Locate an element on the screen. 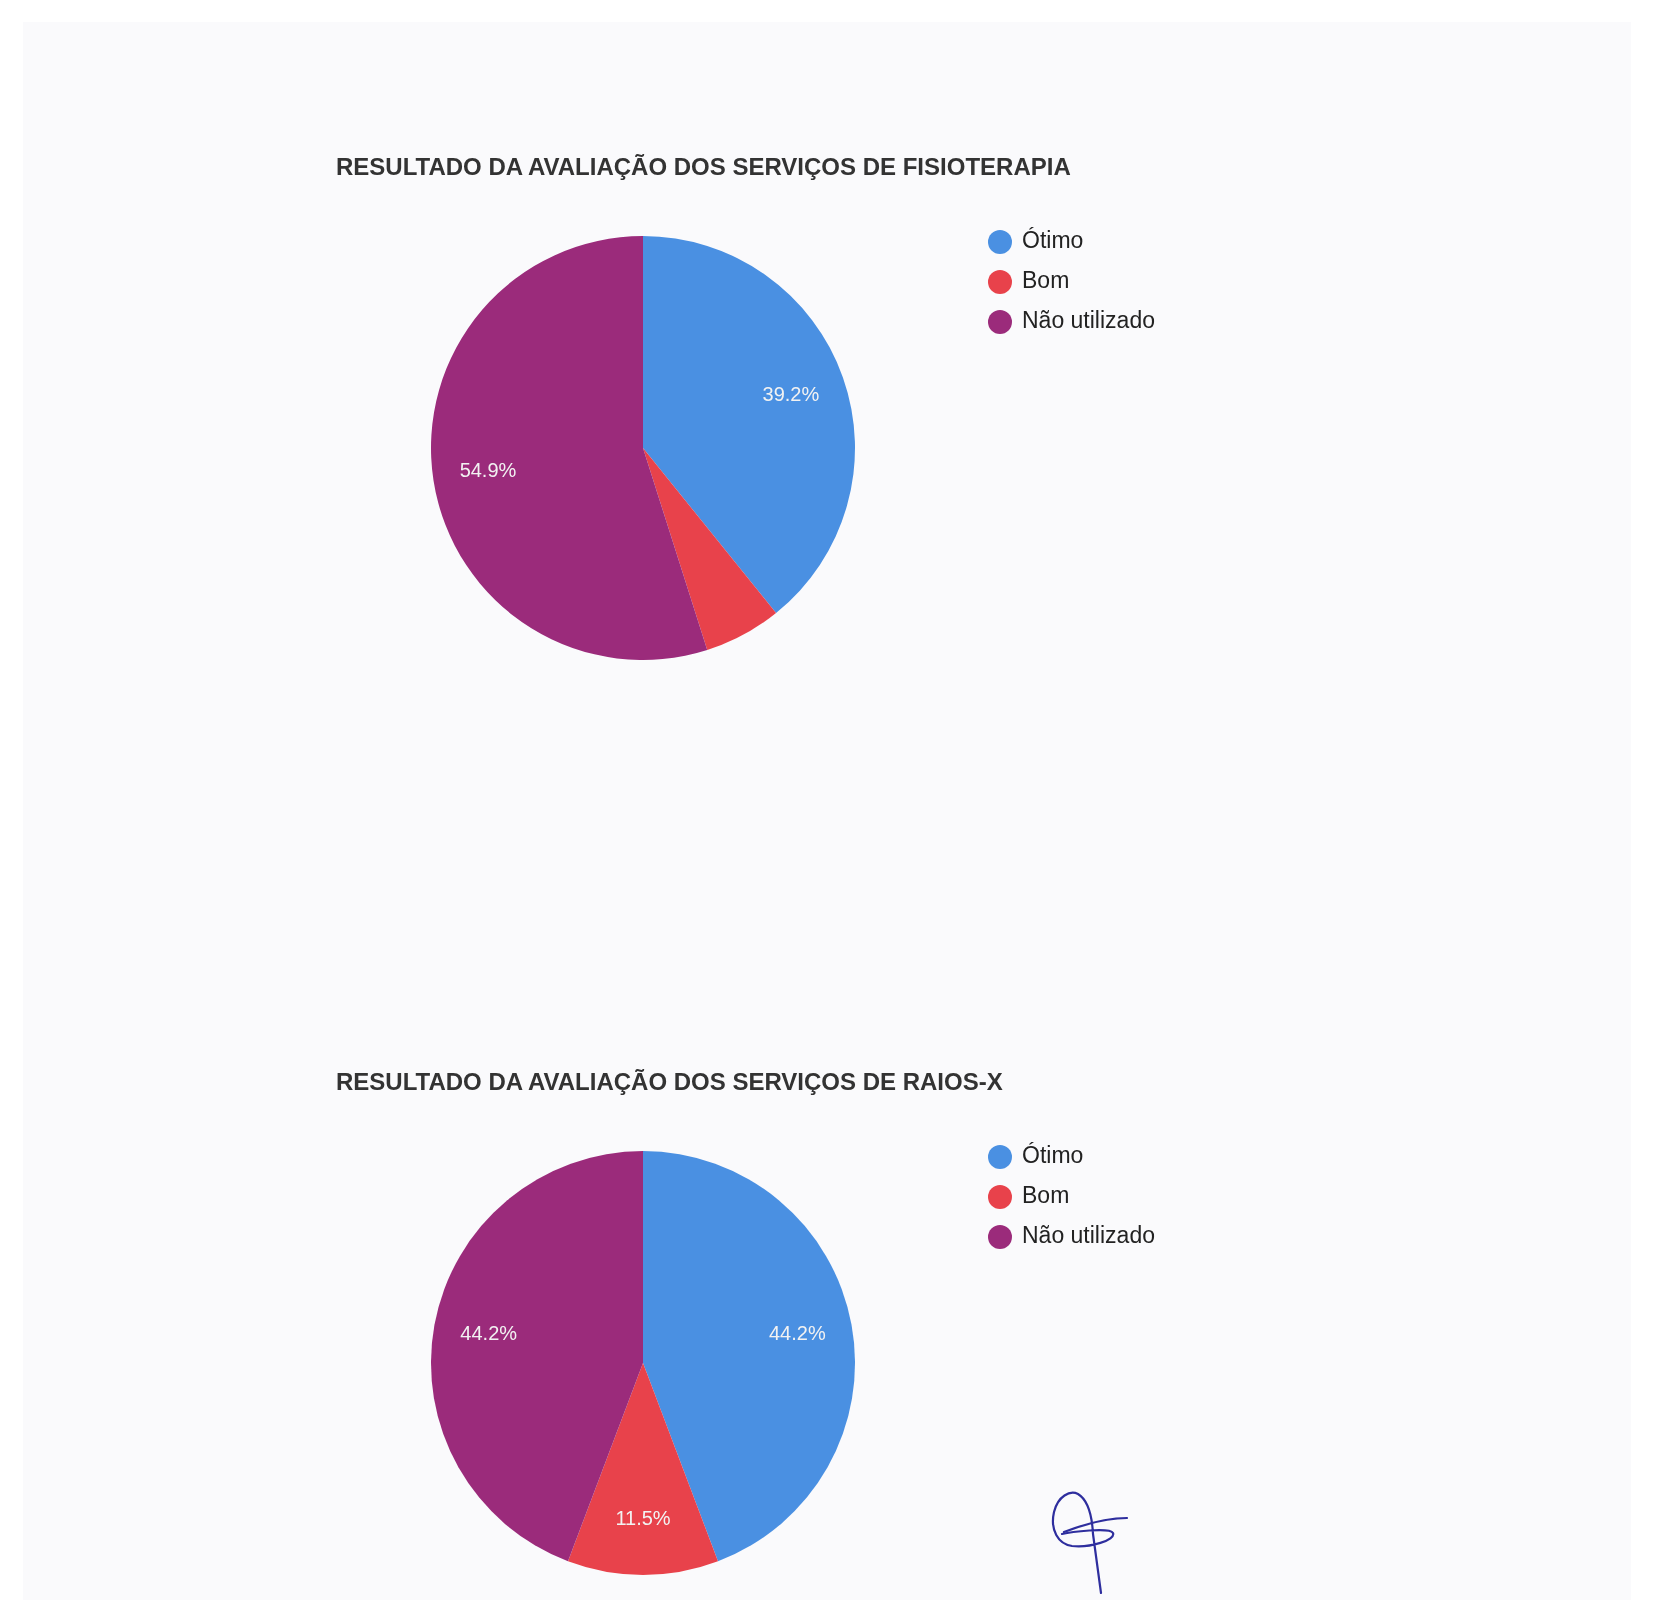 The image size is (1654, 1600). chart-title: RESULTADO DA AVALIAÇÃO DOS SERVIÇOS DE RAIOS-X is located at coordinates (669, 1081).